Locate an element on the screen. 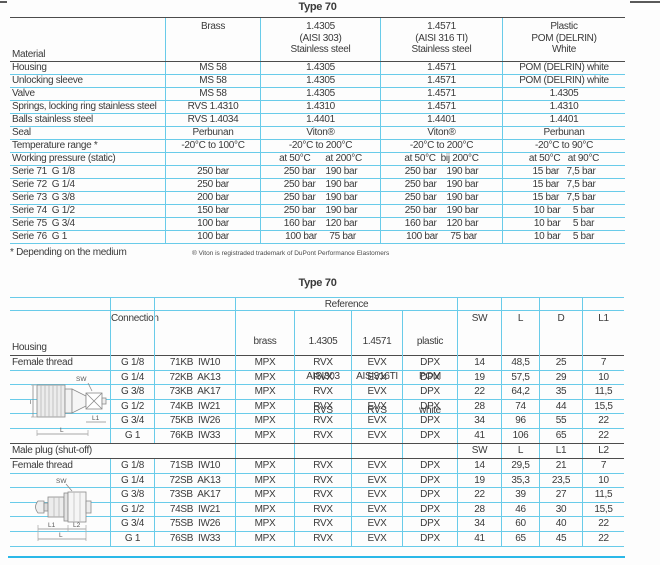  header-line: Stainless steel is located at coordinates (320, 49).